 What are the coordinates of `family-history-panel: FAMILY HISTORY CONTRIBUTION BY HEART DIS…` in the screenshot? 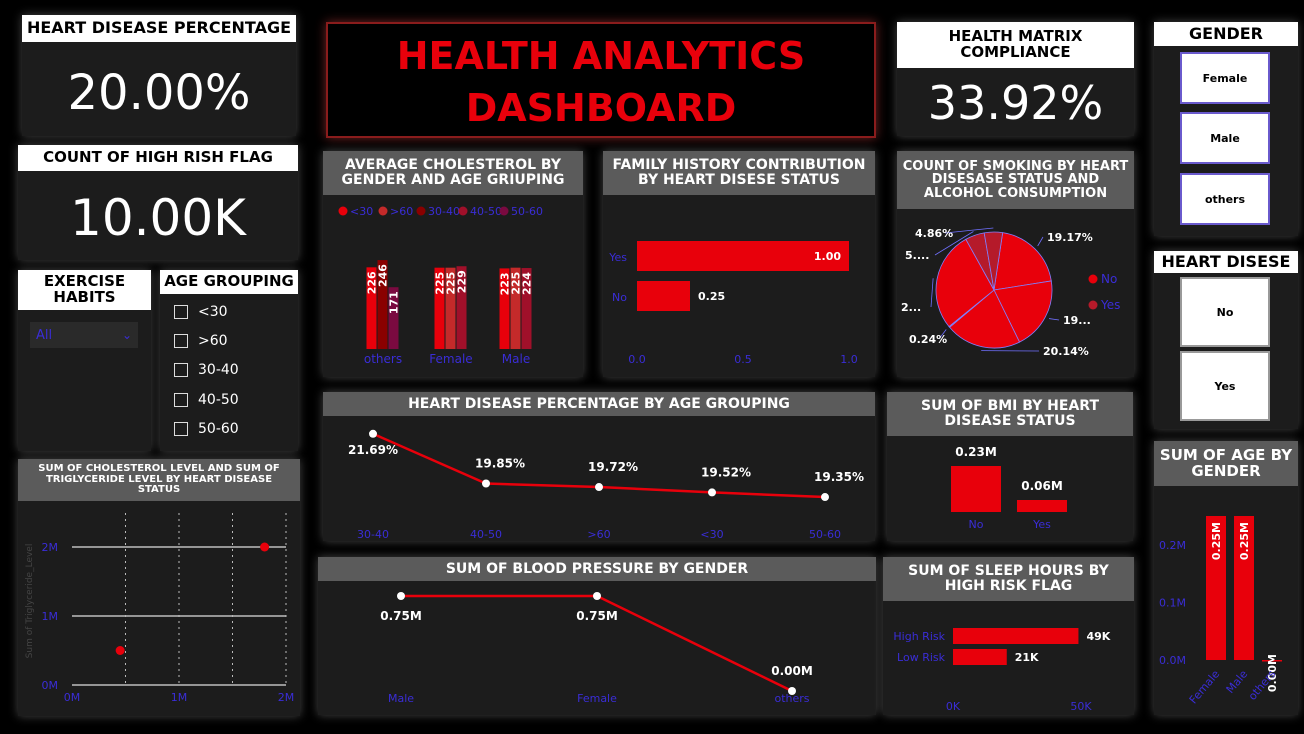 It's located at (739, 264).